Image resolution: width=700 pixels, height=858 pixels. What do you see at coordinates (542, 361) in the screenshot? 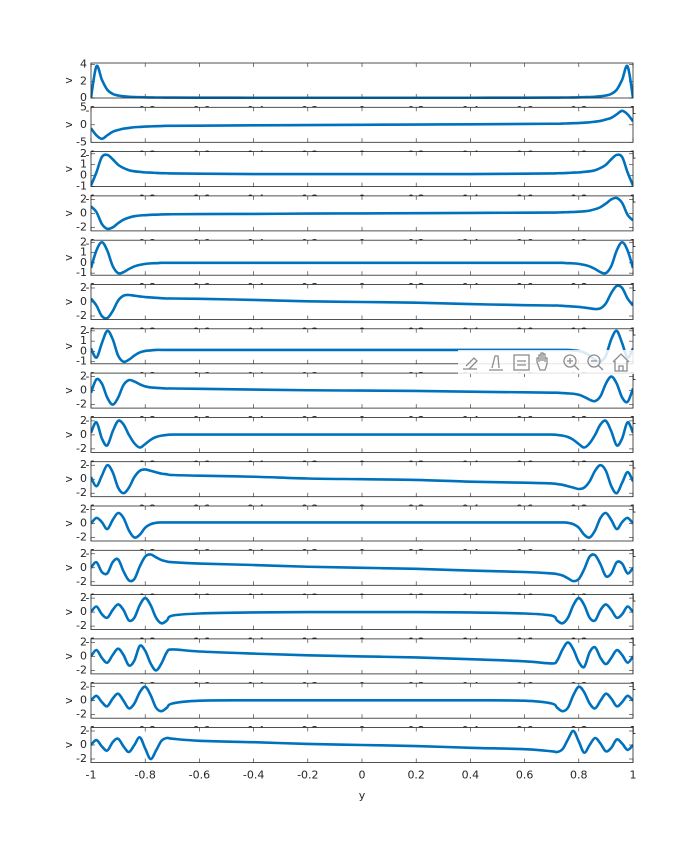
I see `pan-icon` at bounding box center [542, 361].